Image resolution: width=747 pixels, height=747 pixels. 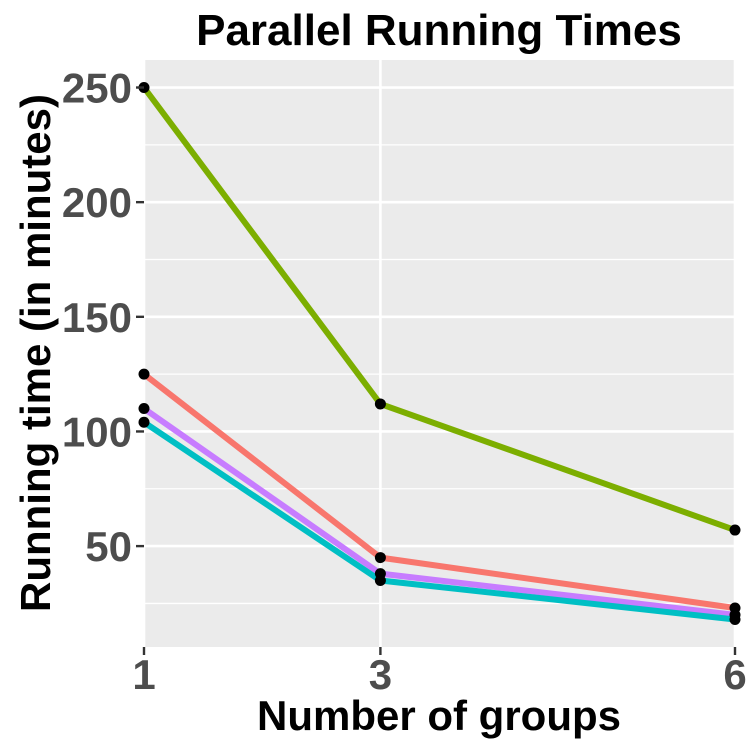 I want to click on y-tick-label: 200, so click(x=97, y=202).